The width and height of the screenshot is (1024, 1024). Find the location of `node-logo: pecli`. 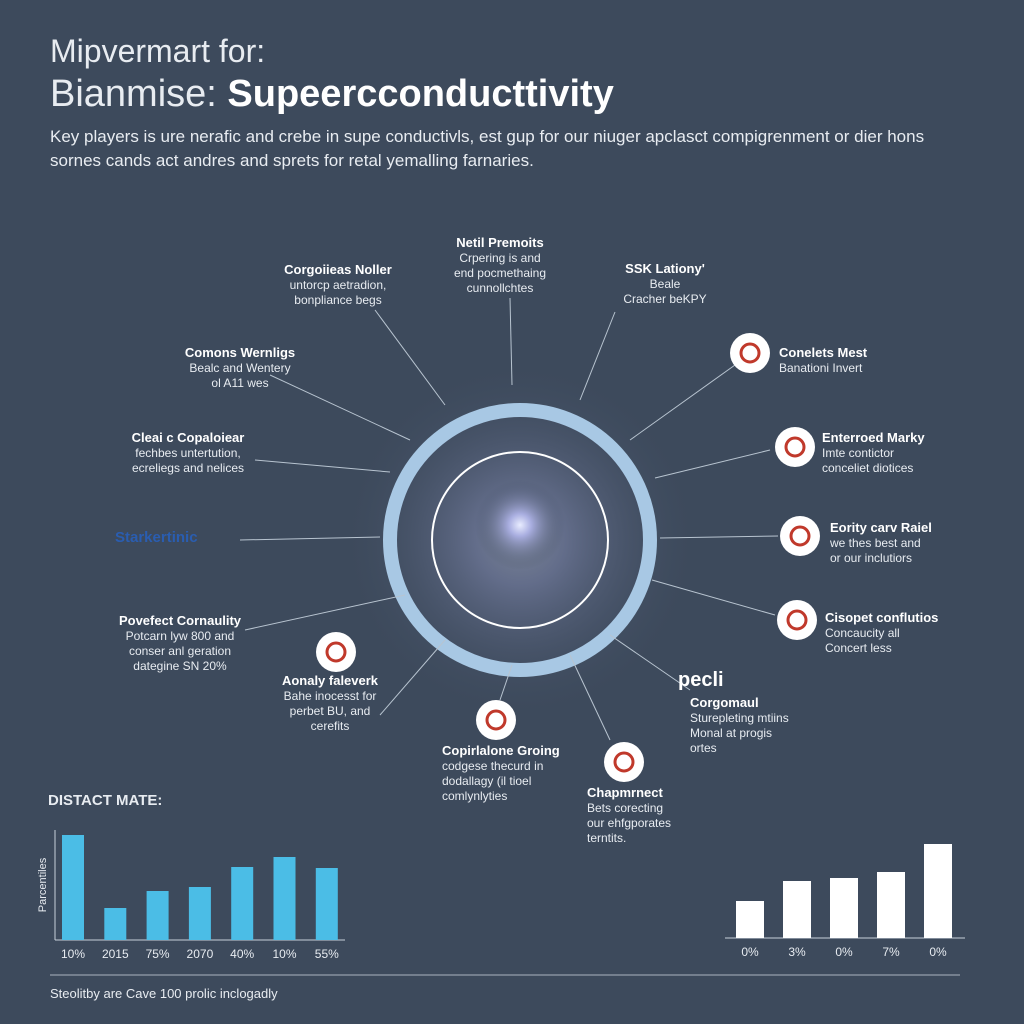

node-logo: pecli is located at coordinates (701, 680).